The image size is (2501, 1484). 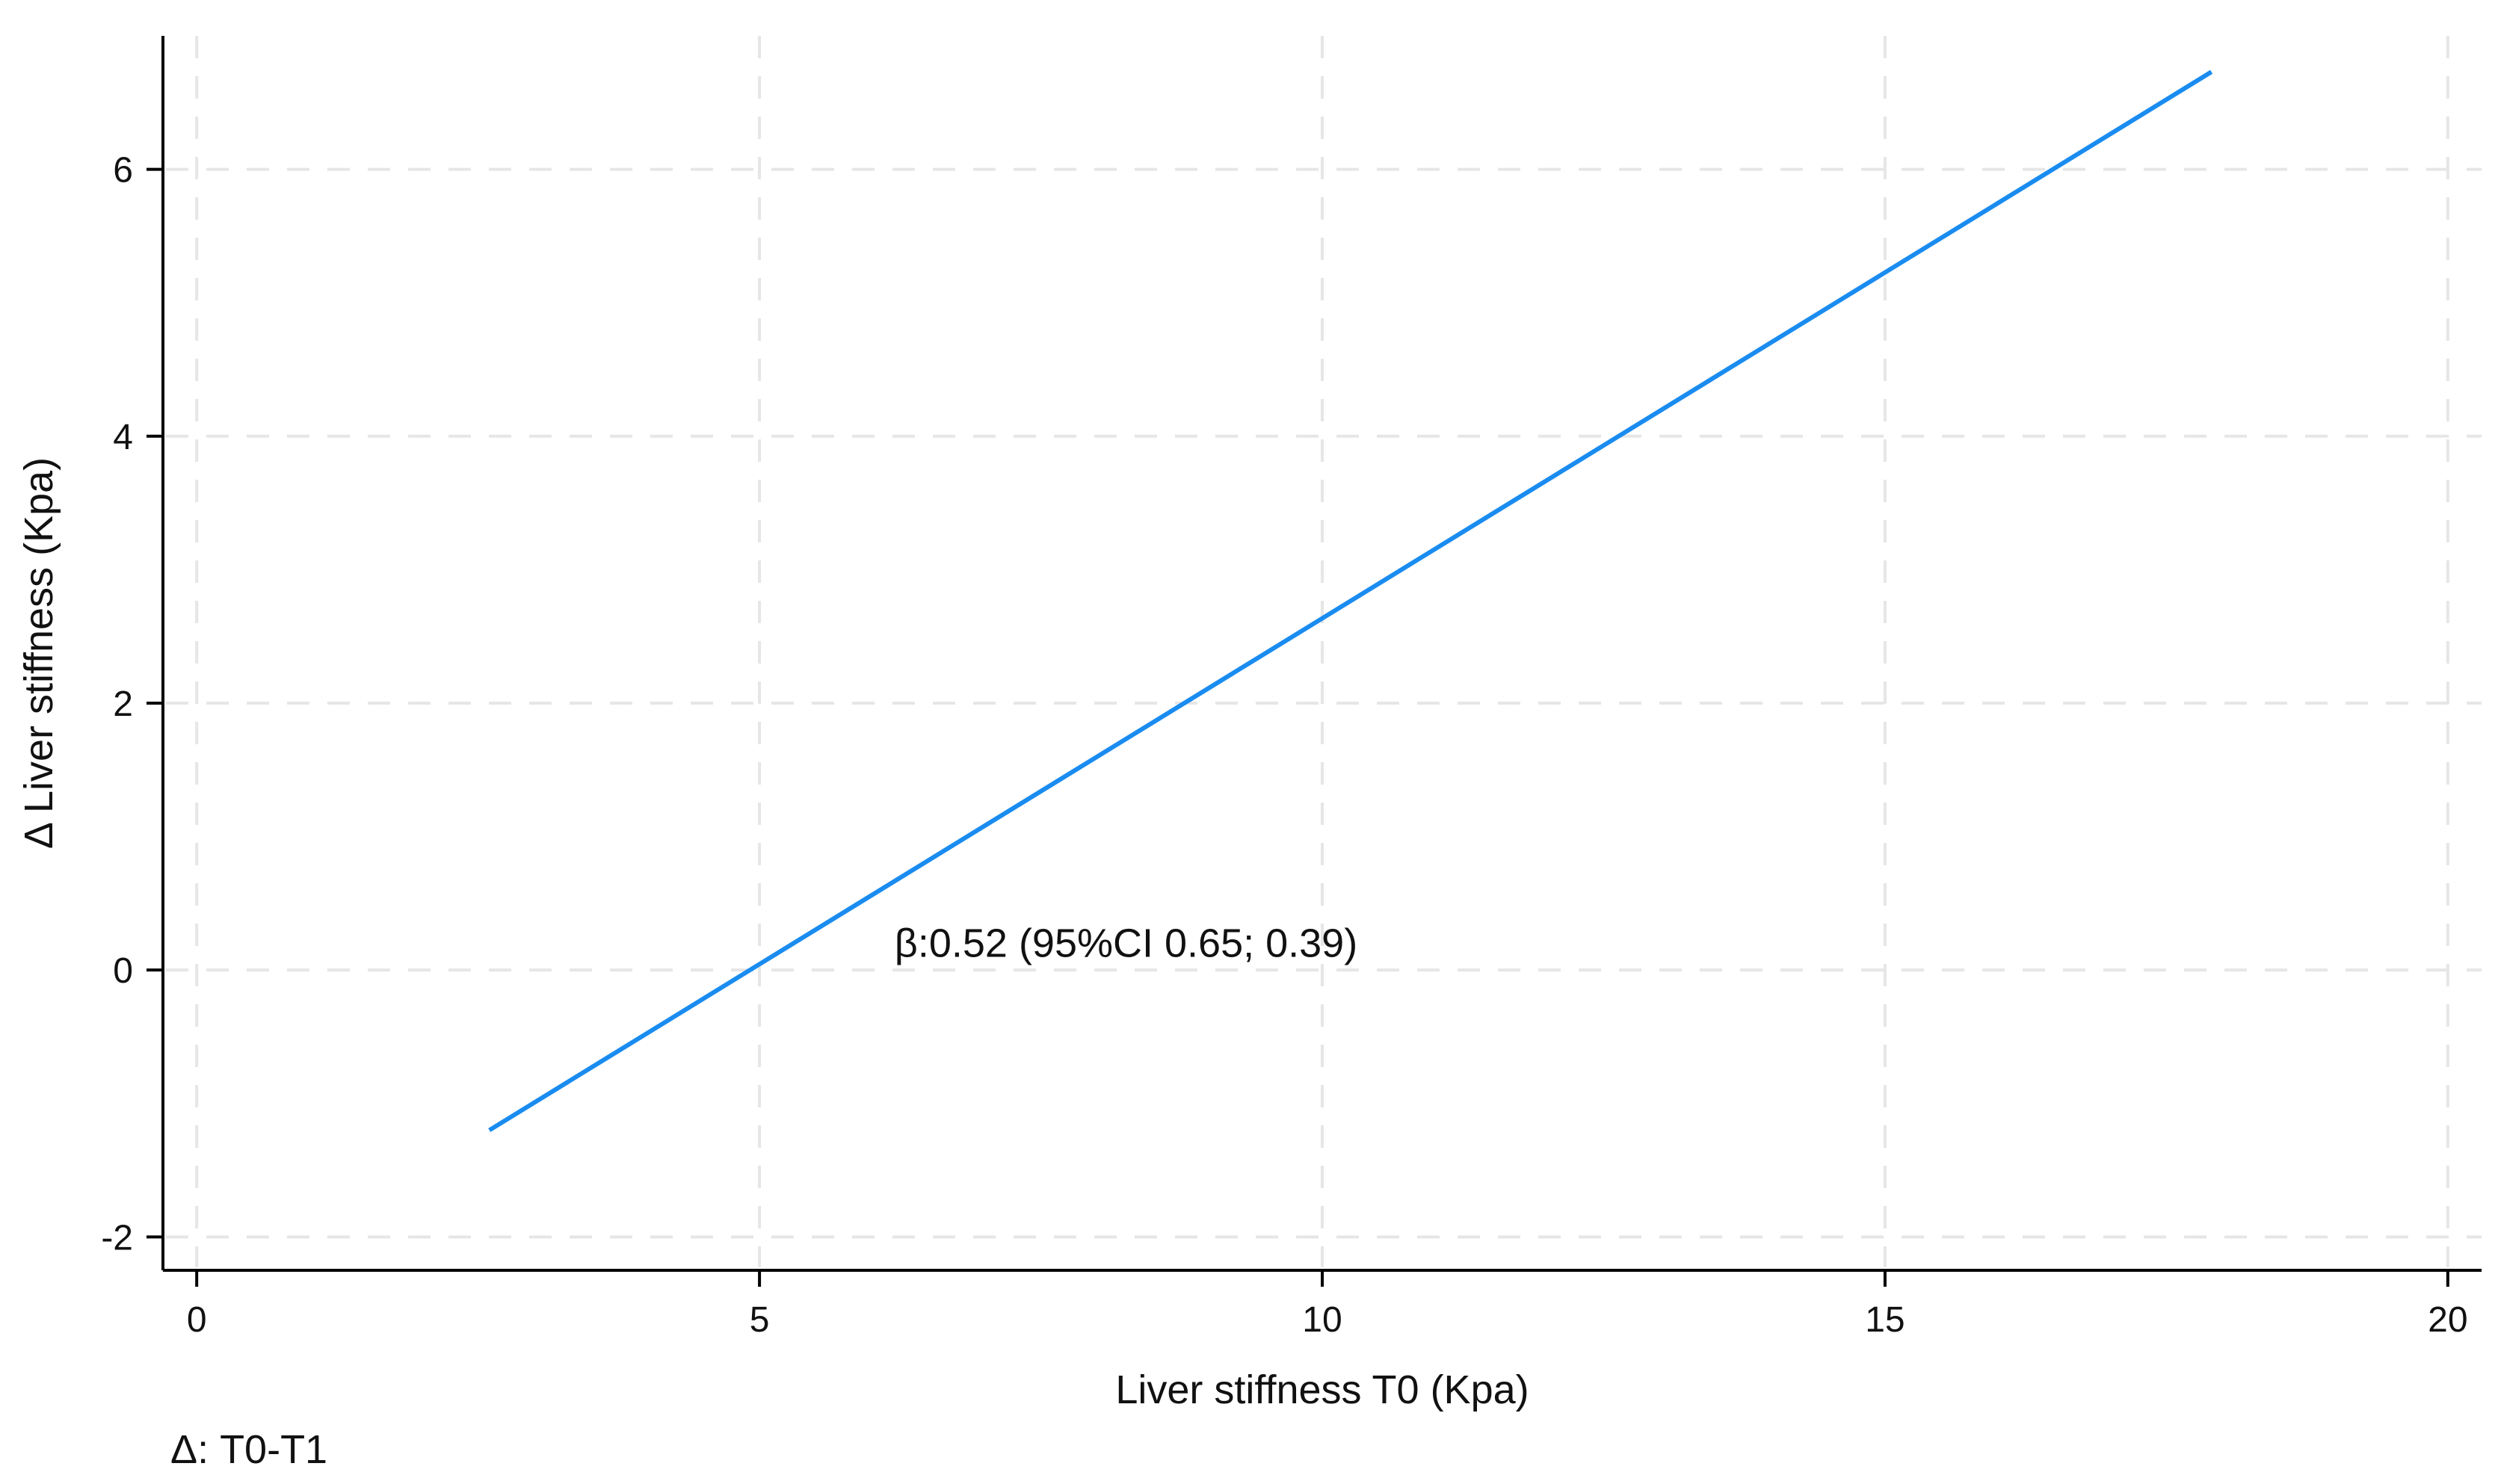 I want to click on x-tick-label-1: 5, so click(x=760, y=1320).